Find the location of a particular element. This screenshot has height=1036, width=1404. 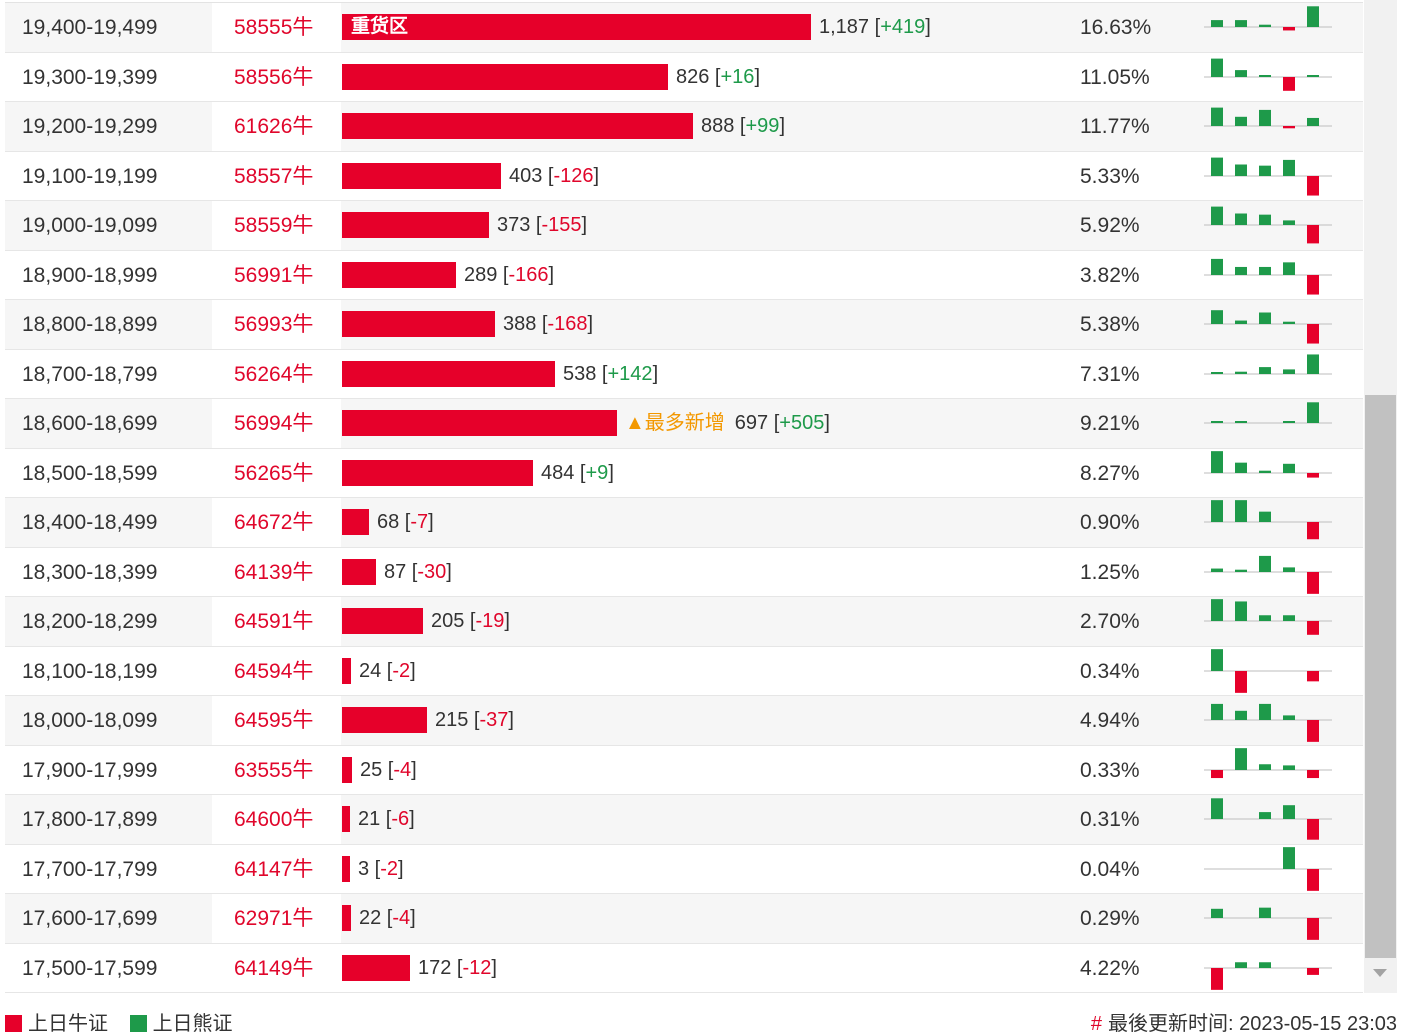

table-row: 17,900-17,999 63555牛 25 [-4] 0.33% is located at coordinates (684, 770).